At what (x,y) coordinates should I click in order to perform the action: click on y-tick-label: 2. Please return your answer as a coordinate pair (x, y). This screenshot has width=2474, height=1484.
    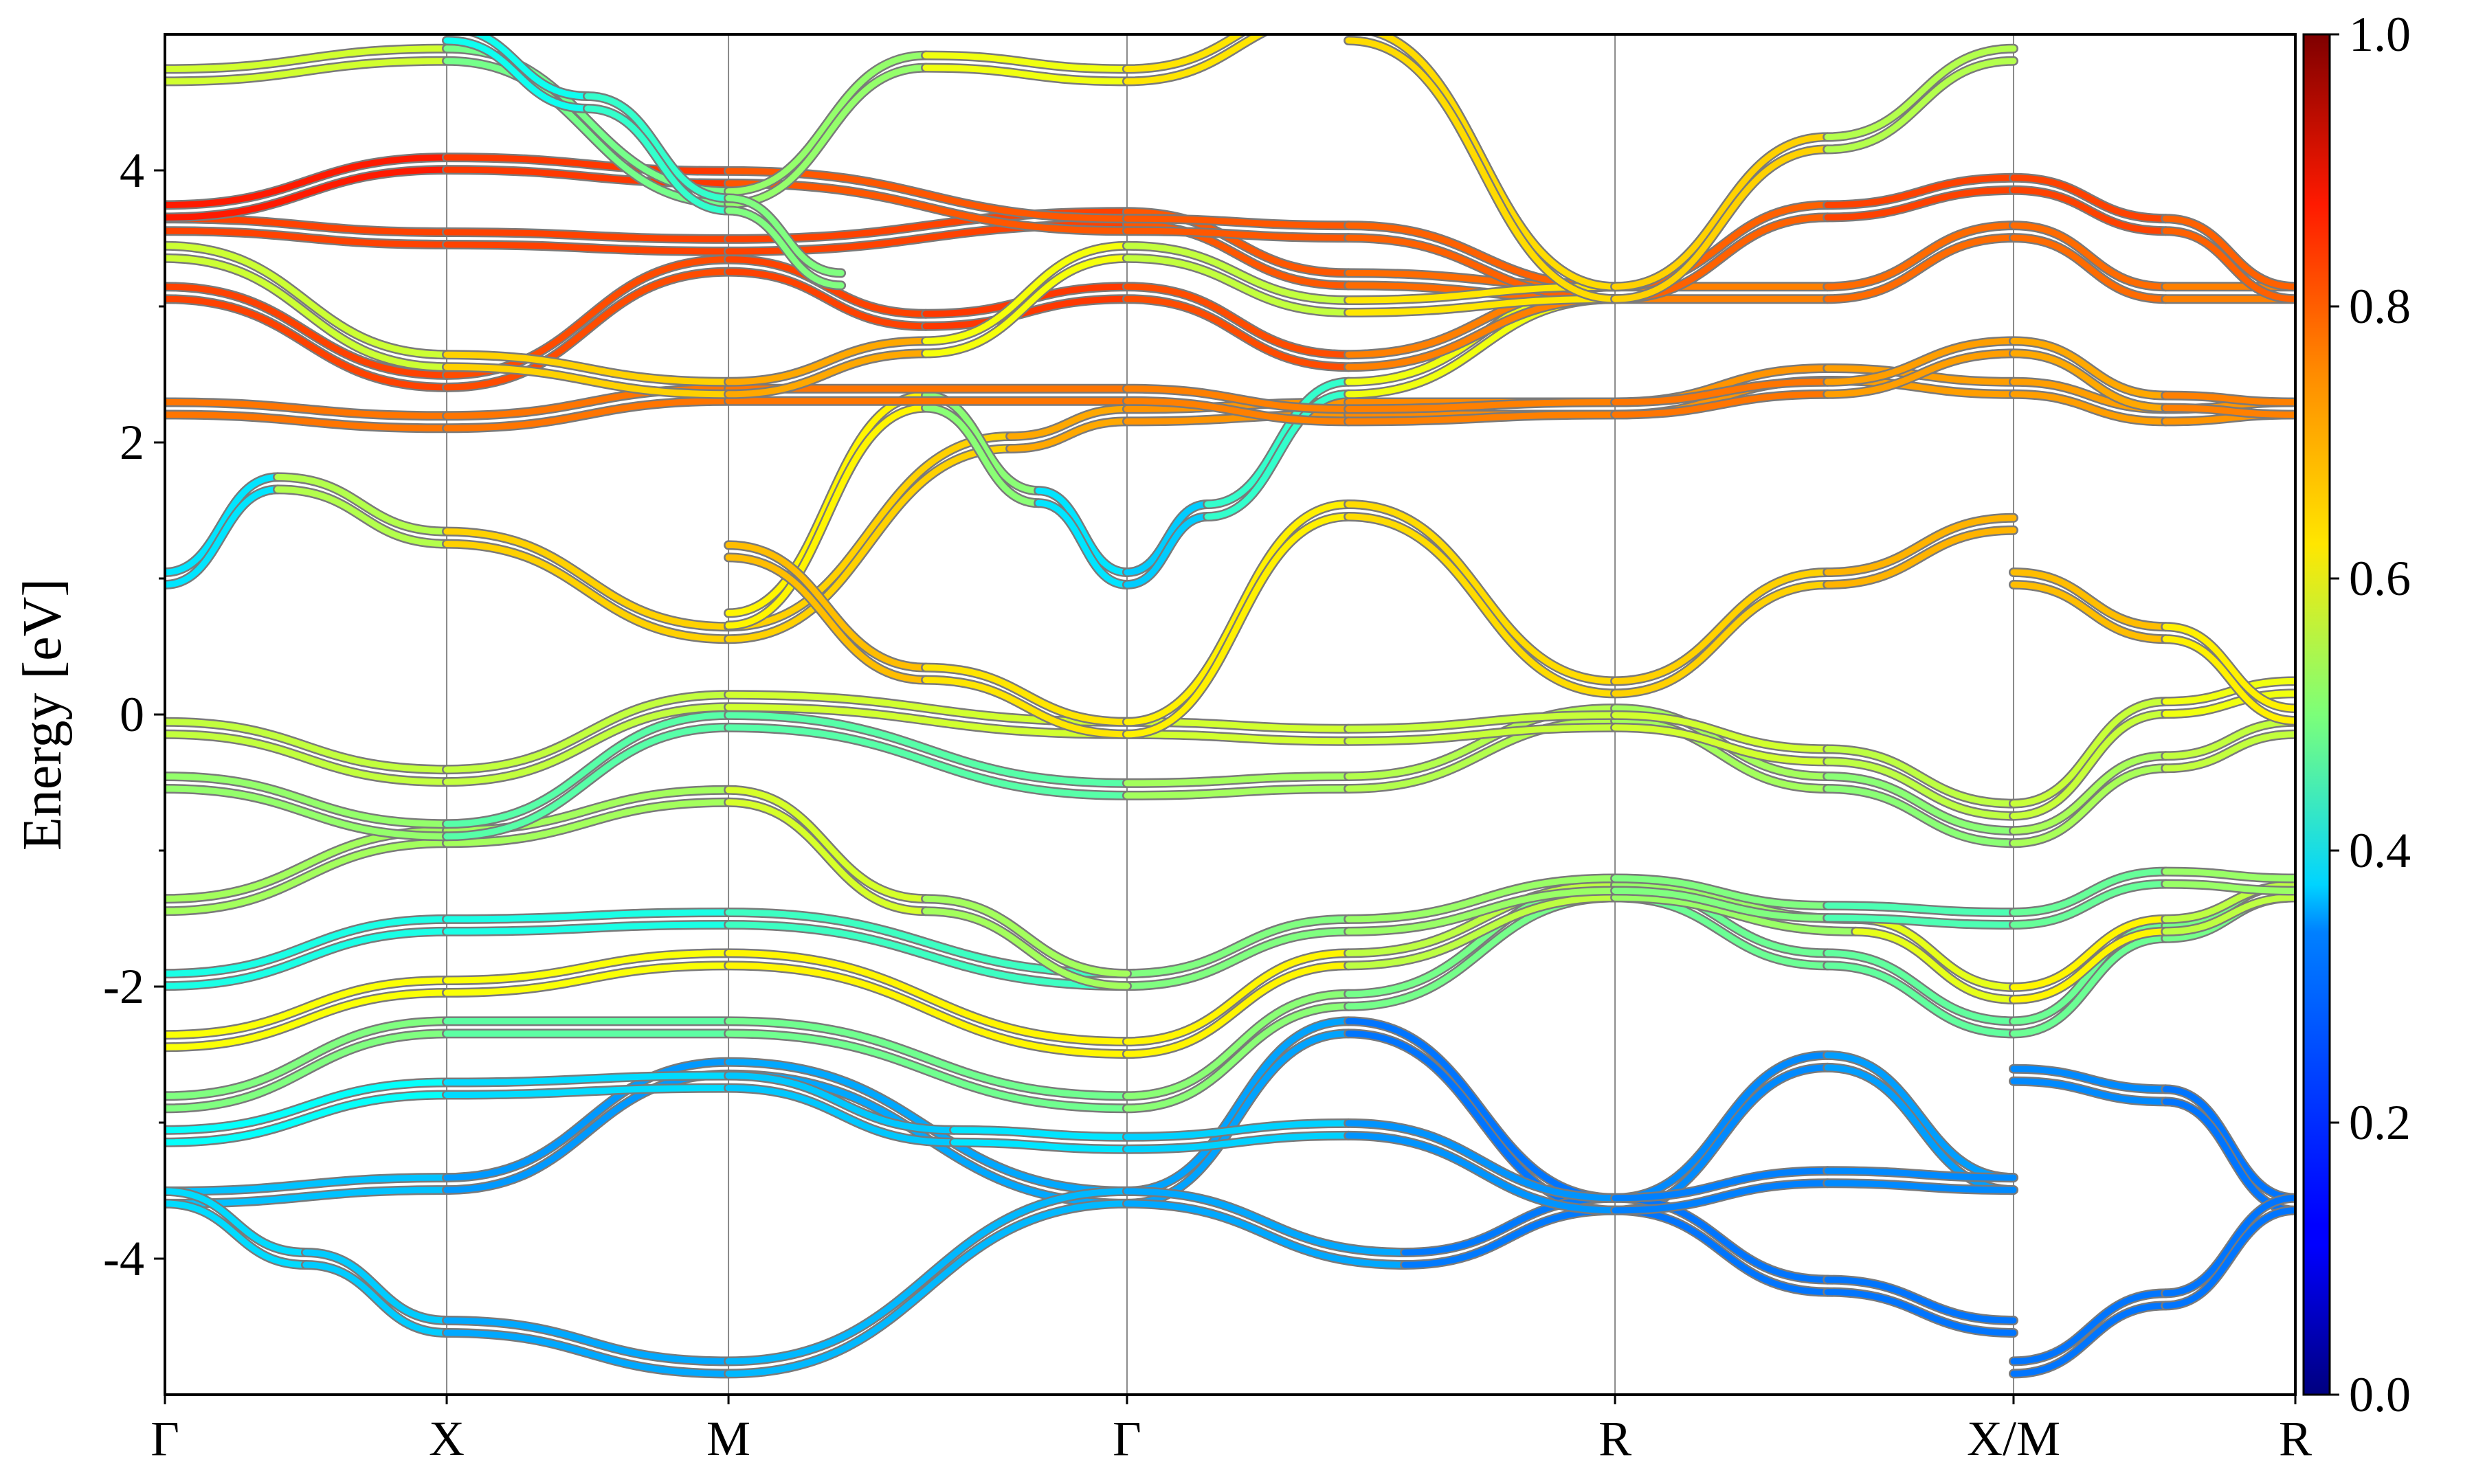
    Looking at the image, I should click on (132, 442).